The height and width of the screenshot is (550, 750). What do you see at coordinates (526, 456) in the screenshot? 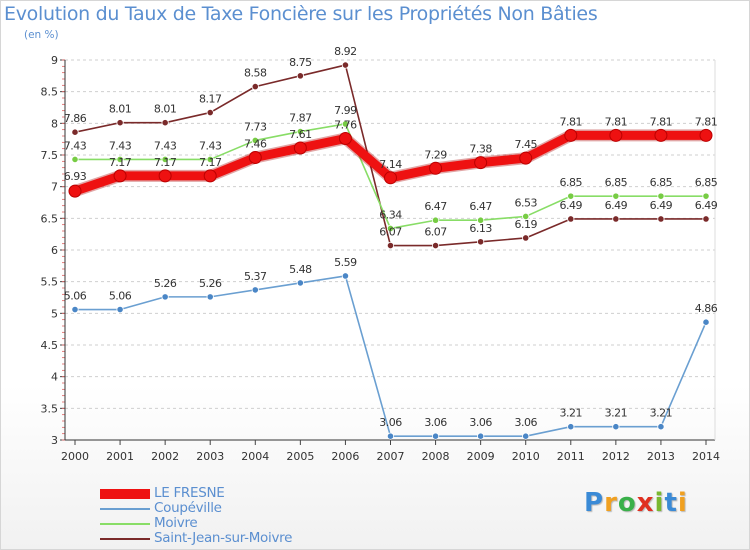
I see `x-tick-label: 2010` at bounding box center [526, 456].